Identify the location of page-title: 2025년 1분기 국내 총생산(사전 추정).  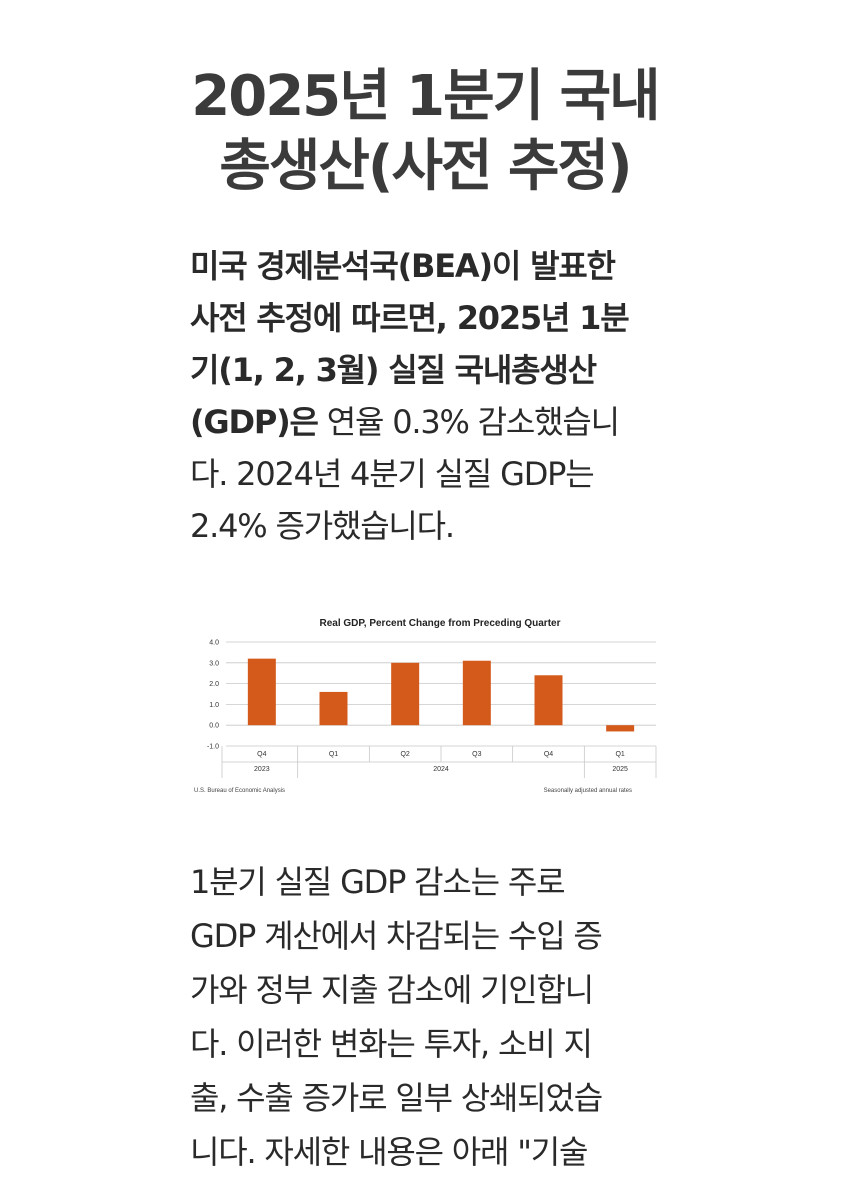
(425, 132).